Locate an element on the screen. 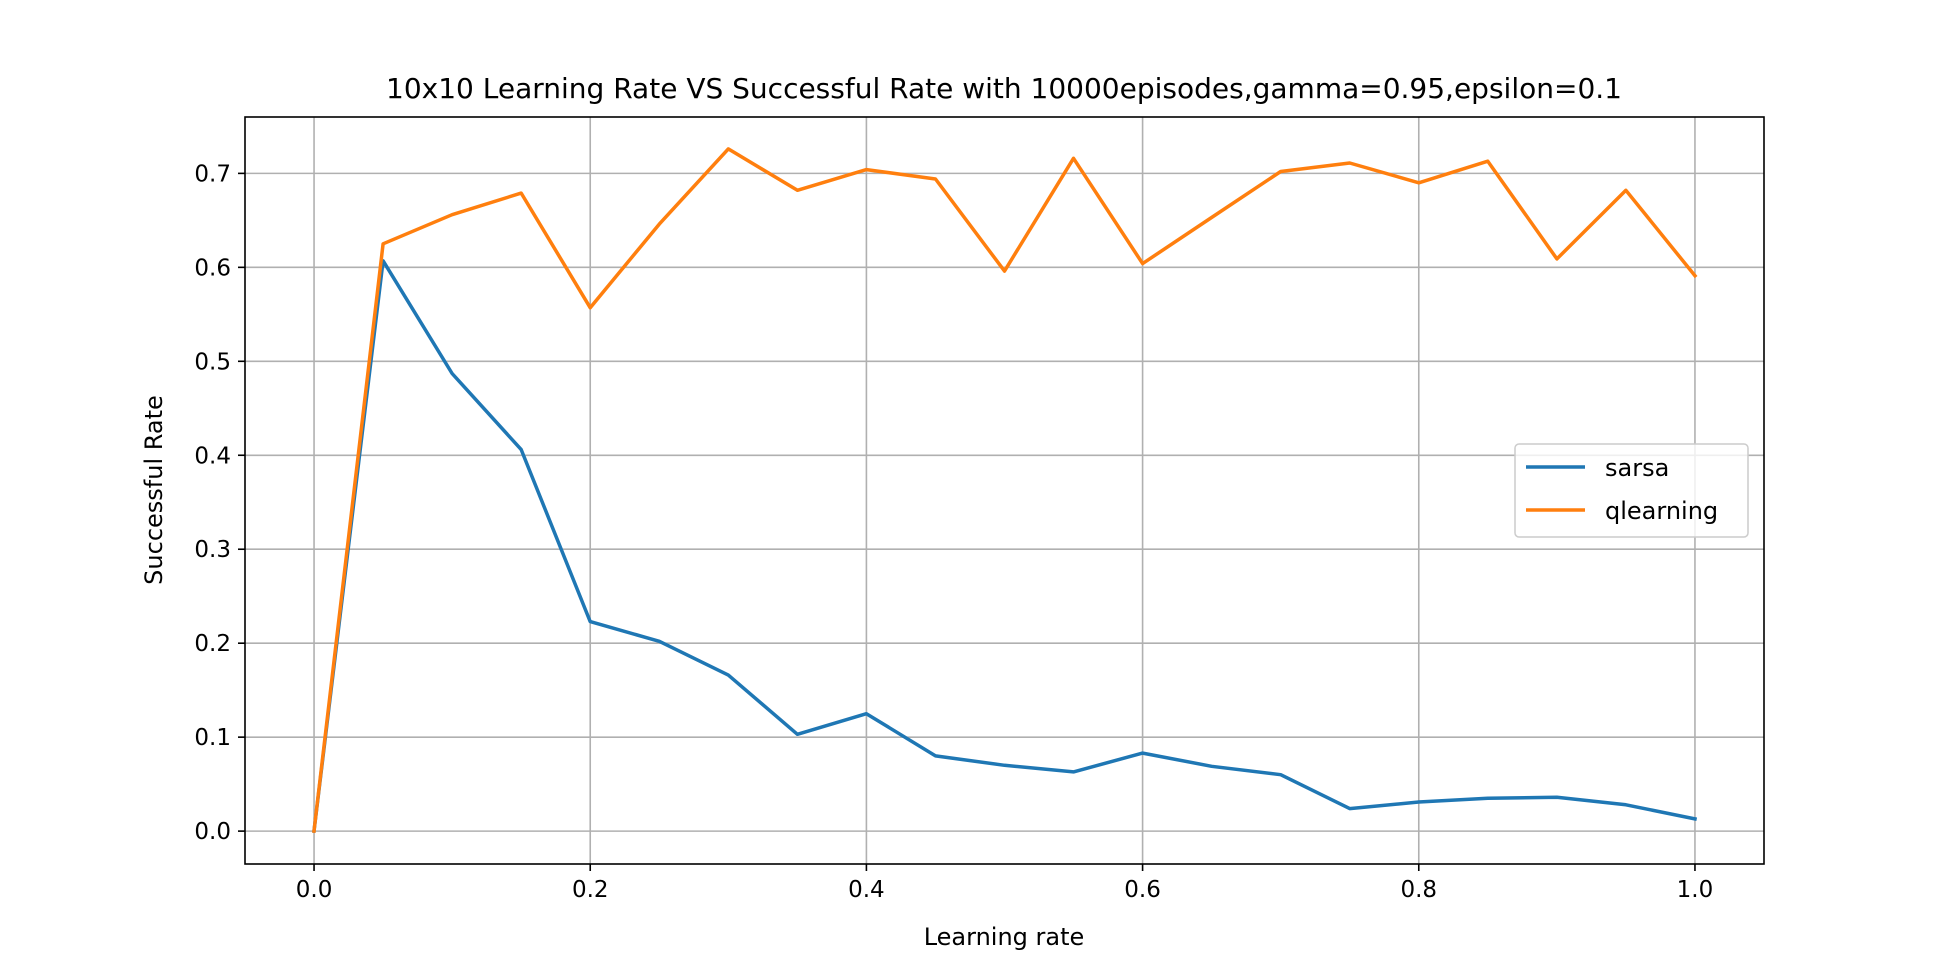  legend: sarsa qlearning is located at coordinates (1631, 490).